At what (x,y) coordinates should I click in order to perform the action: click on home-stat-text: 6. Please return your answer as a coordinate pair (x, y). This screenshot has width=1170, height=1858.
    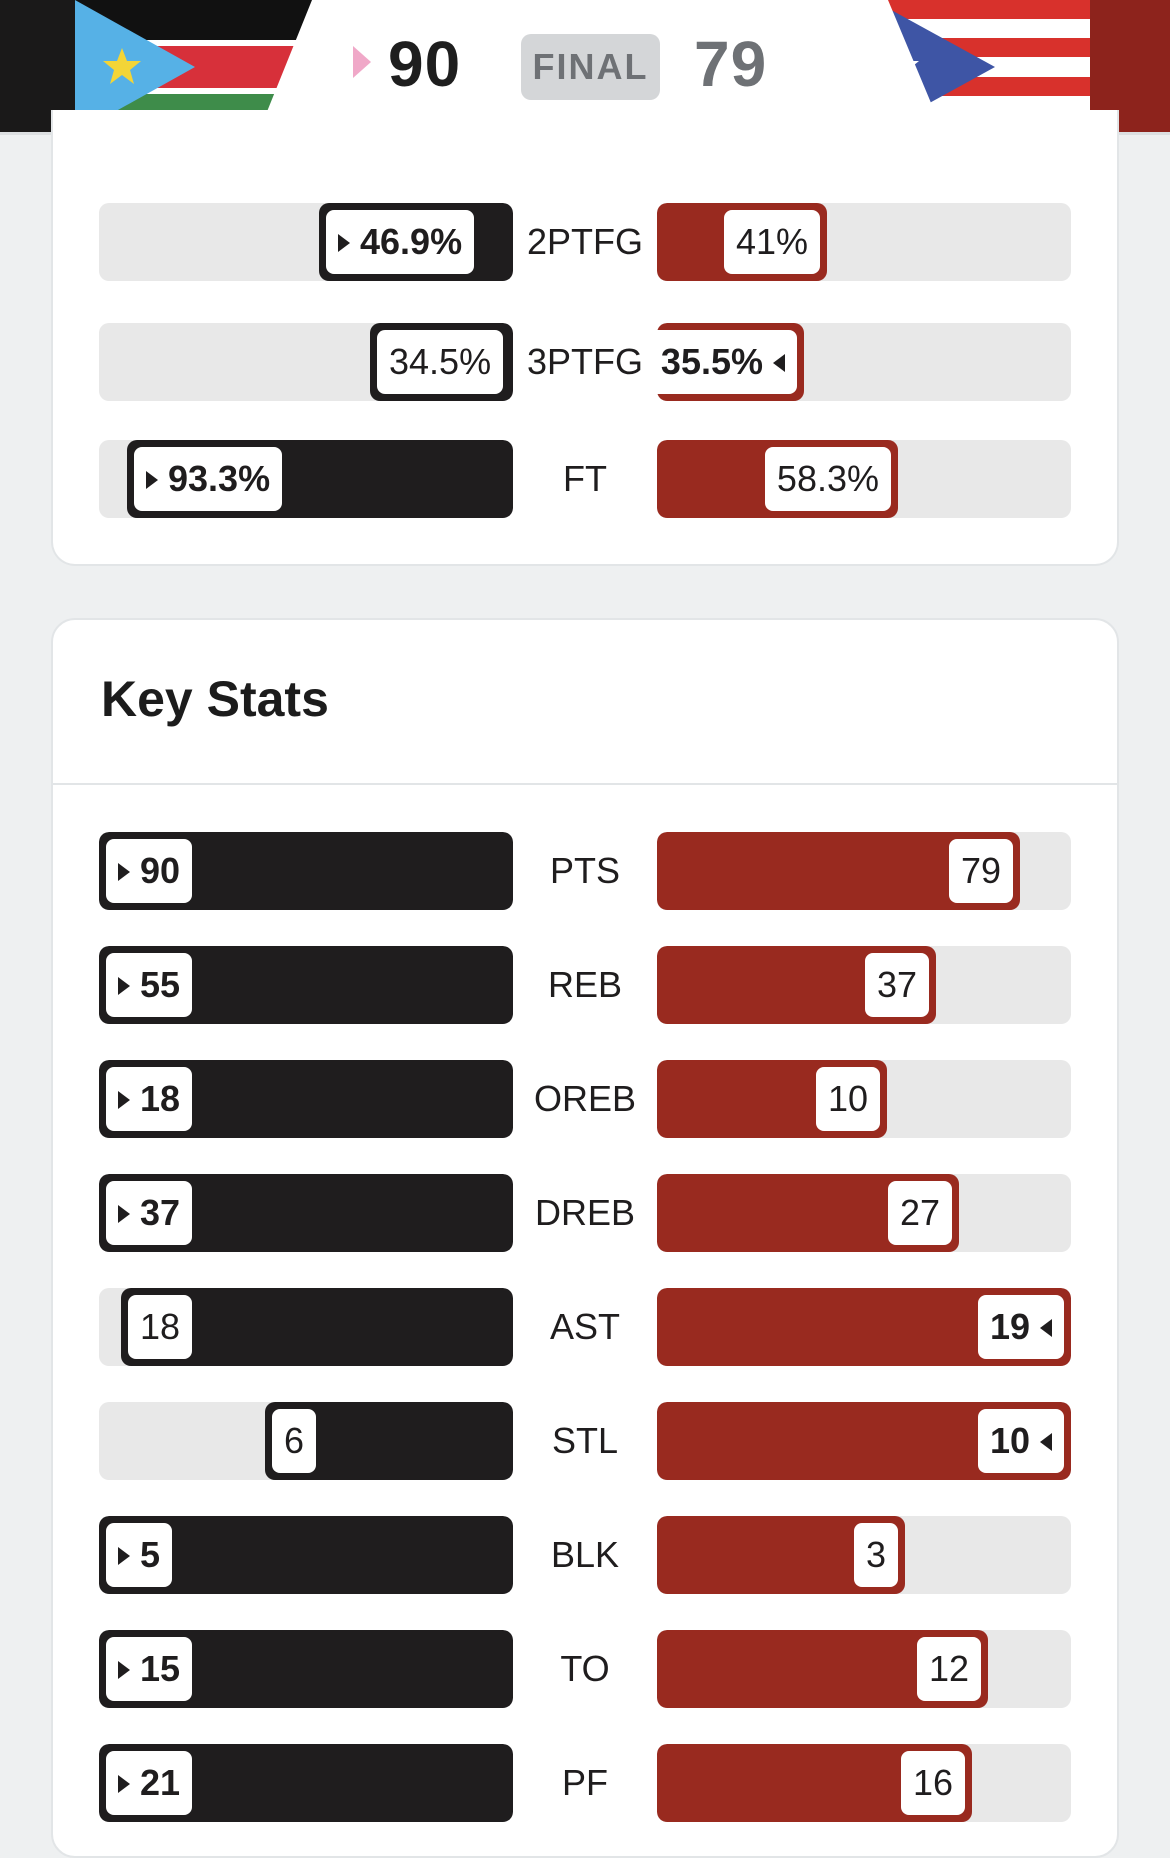
    Looking at the image, I should click on (294, 1440).